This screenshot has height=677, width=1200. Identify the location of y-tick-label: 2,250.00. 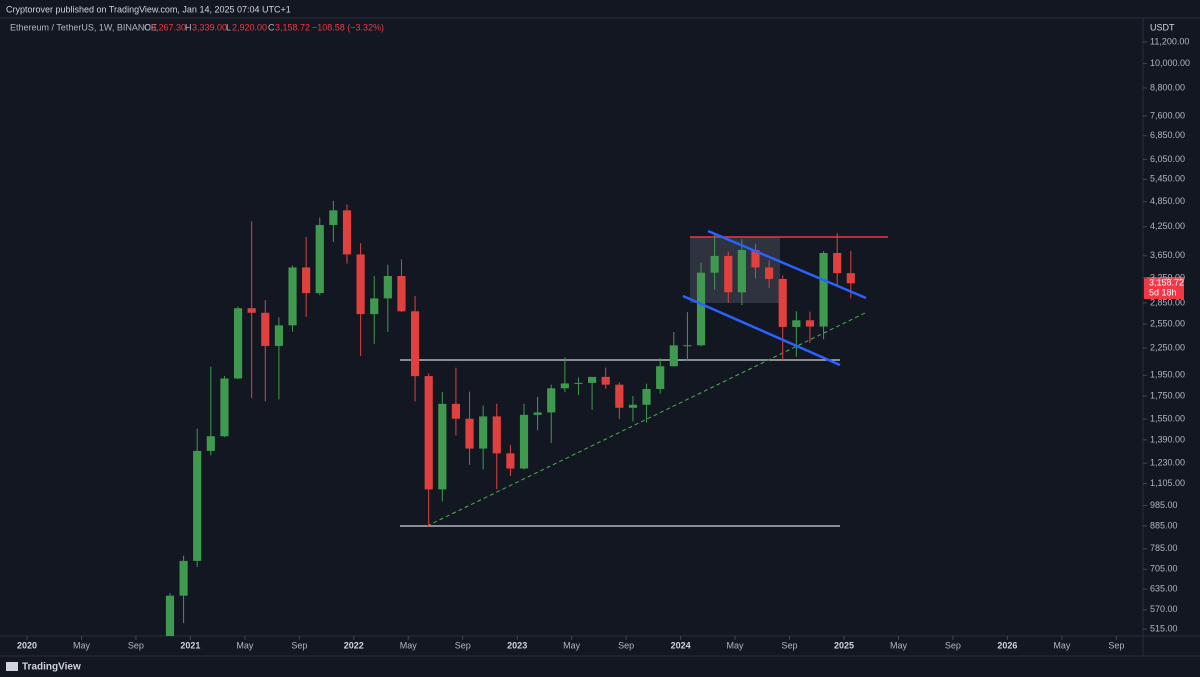
(1167, 347).